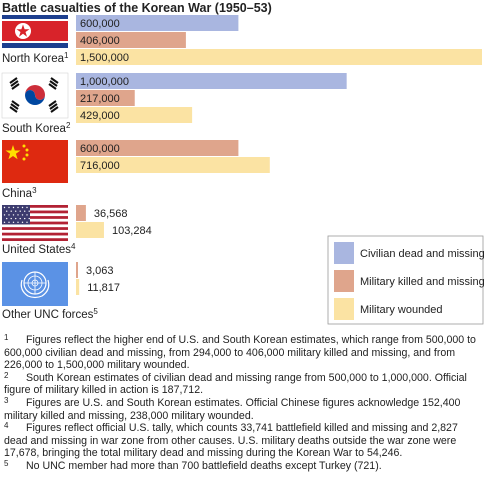 This screenshot has height=480, width=486. I want to click on china-flag, so click(35, 161).